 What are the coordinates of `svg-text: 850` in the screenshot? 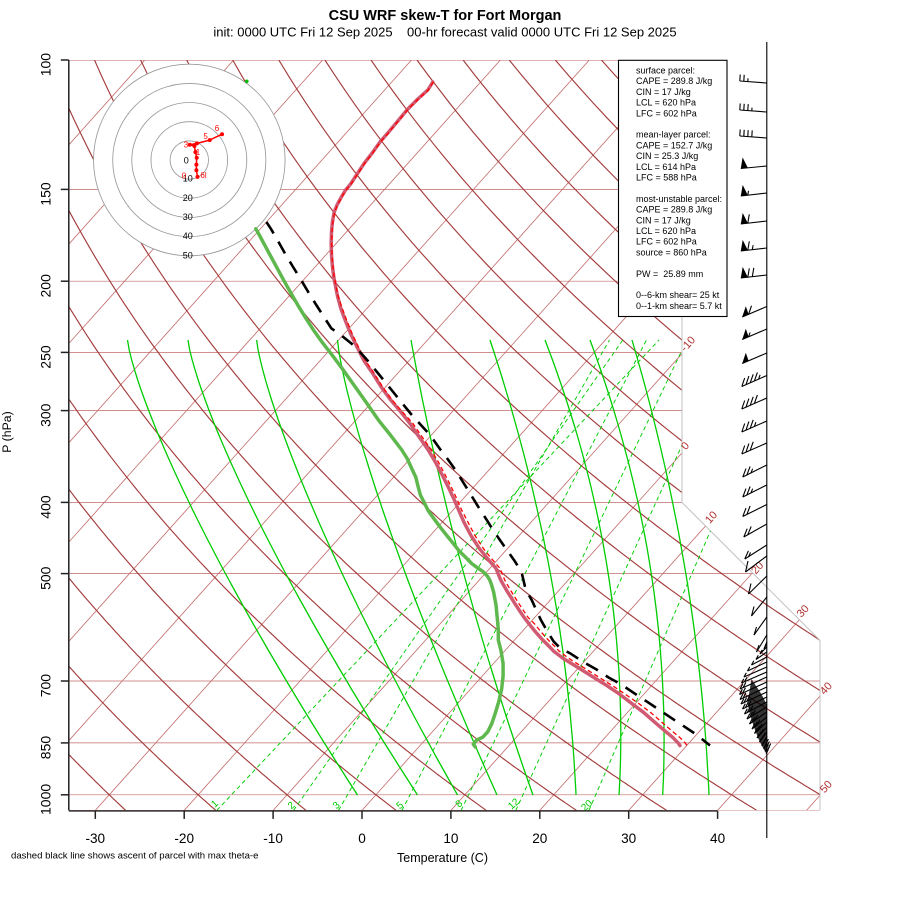 It's located at (46, 748).